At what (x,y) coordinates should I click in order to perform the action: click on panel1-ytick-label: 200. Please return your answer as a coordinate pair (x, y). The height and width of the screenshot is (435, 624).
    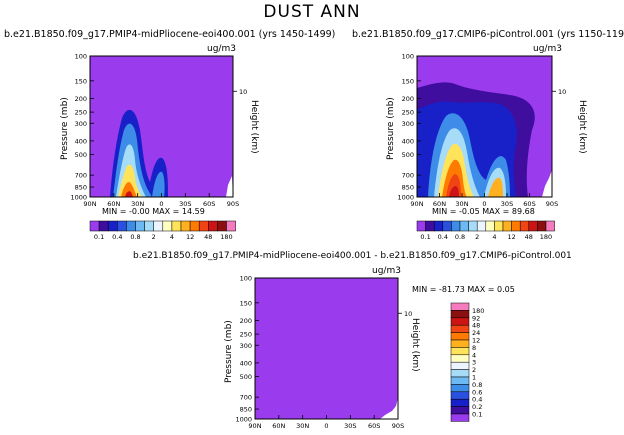
    Looking at the image, I should click on (81, 99).